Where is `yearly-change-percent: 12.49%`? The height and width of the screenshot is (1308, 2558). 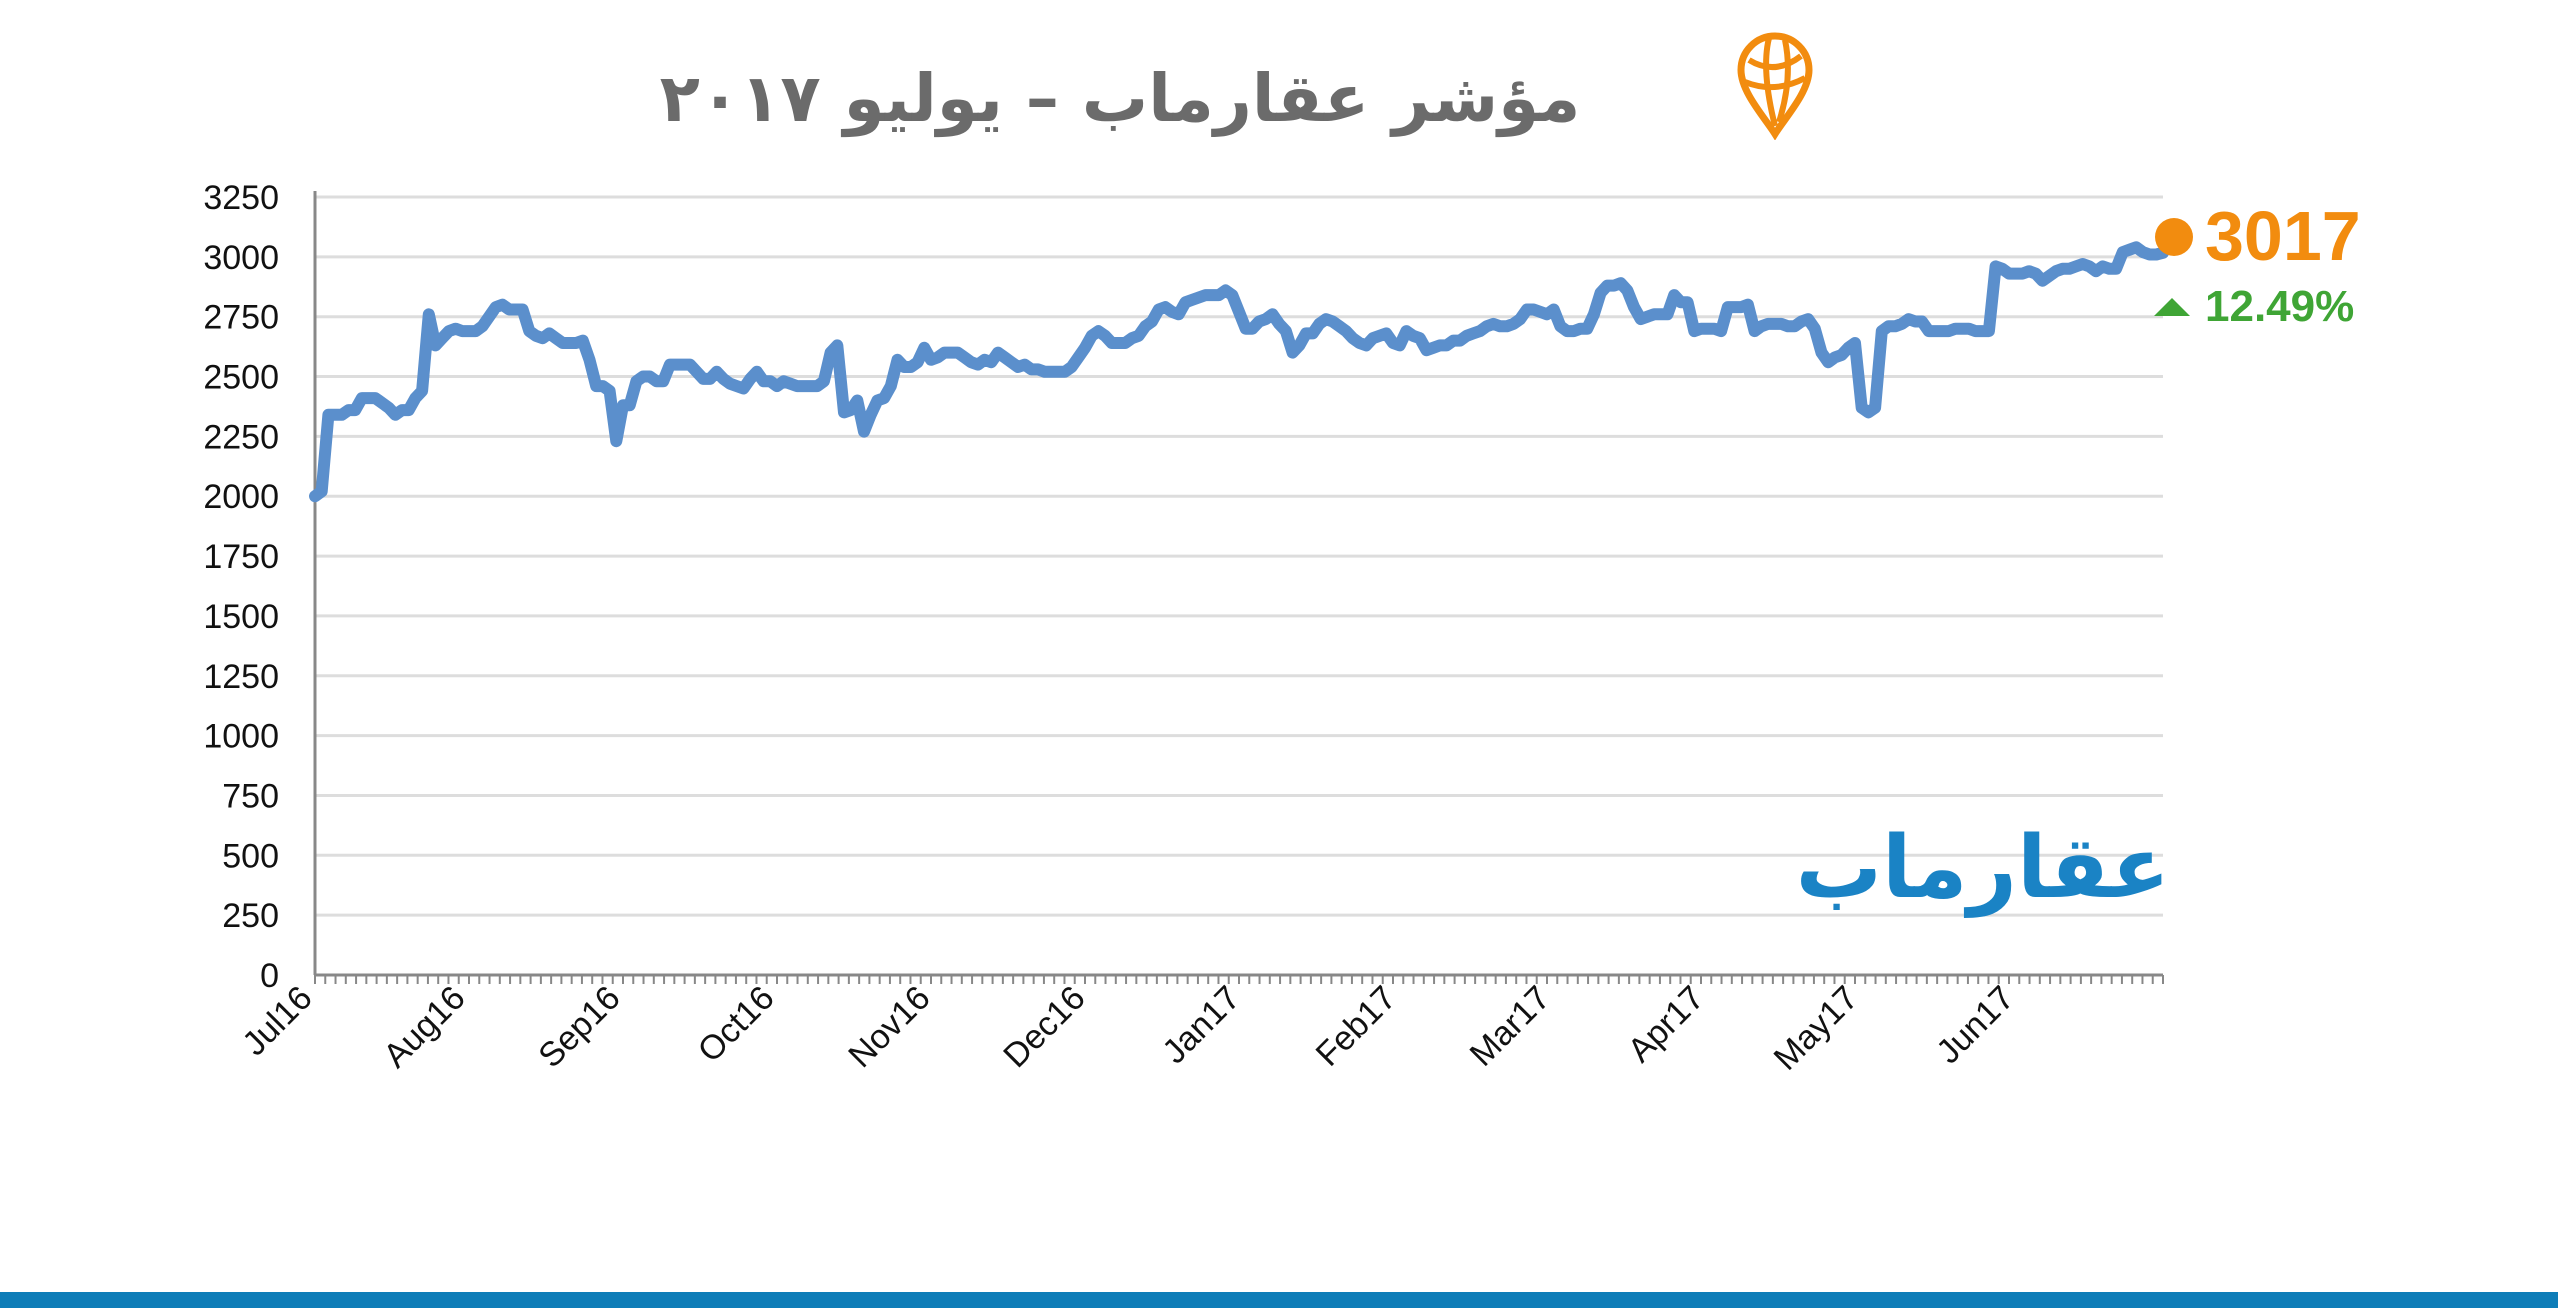 yearly-change-percent: 12.49% is located at coordinates (2280, 306).